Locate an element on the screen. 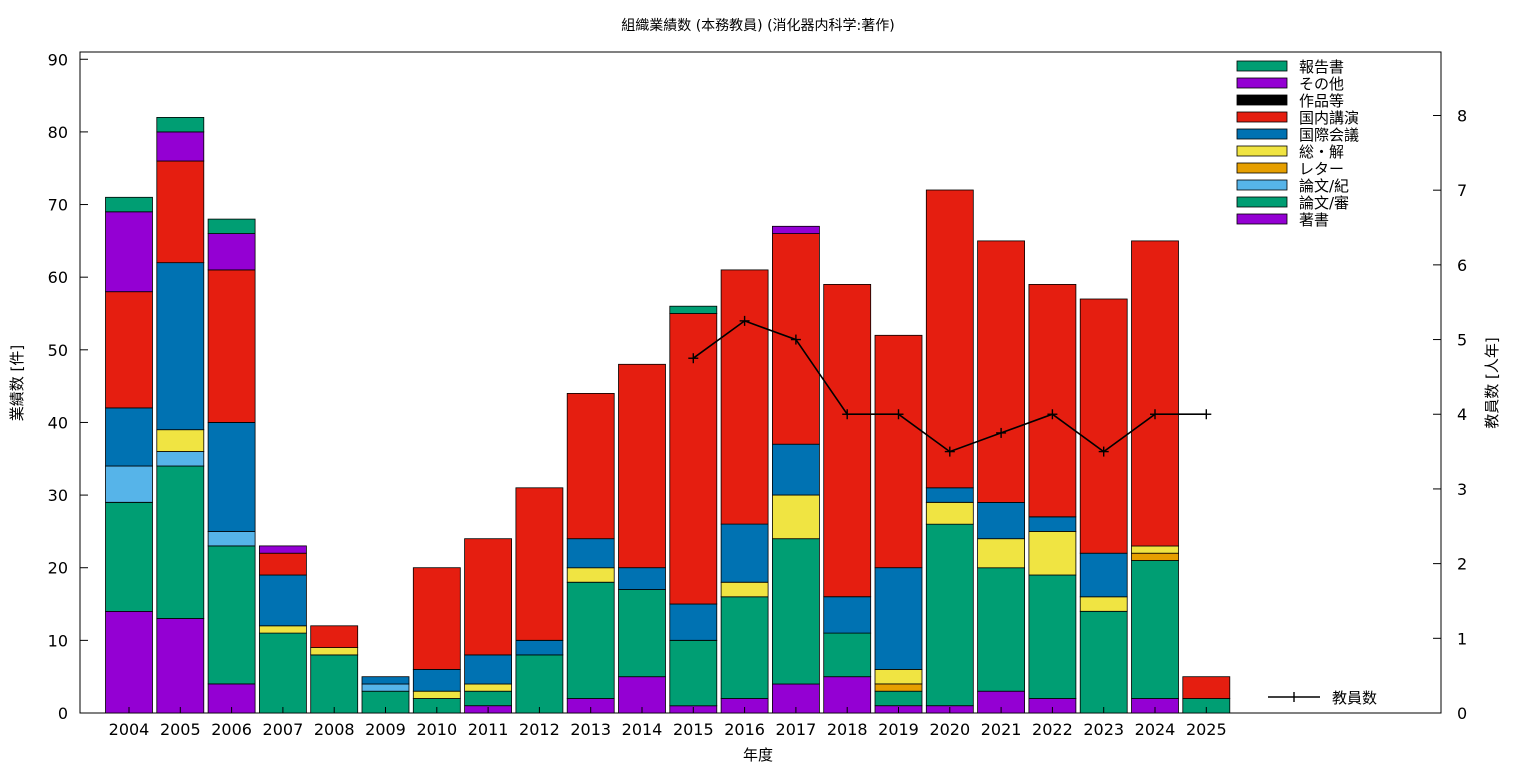 This screenshot has height=768, width=1536. legend-item-2: 作品等 is located at coordinates (1290, 101).